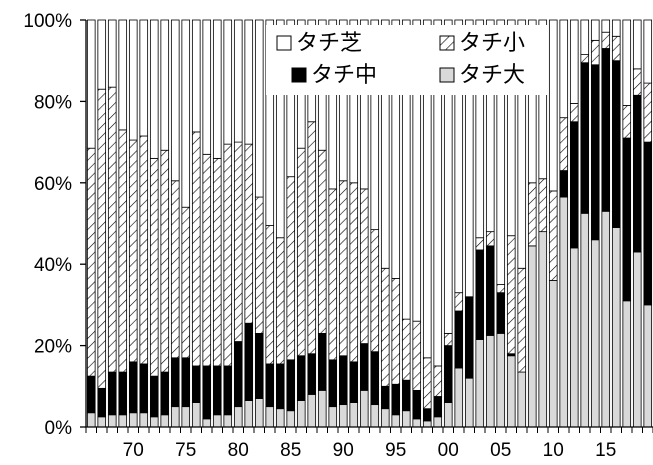  What do you see at coordinates (500, 450) in the screenshot?
I see `x-tick-label: 05` at bounding box center [500, 450].